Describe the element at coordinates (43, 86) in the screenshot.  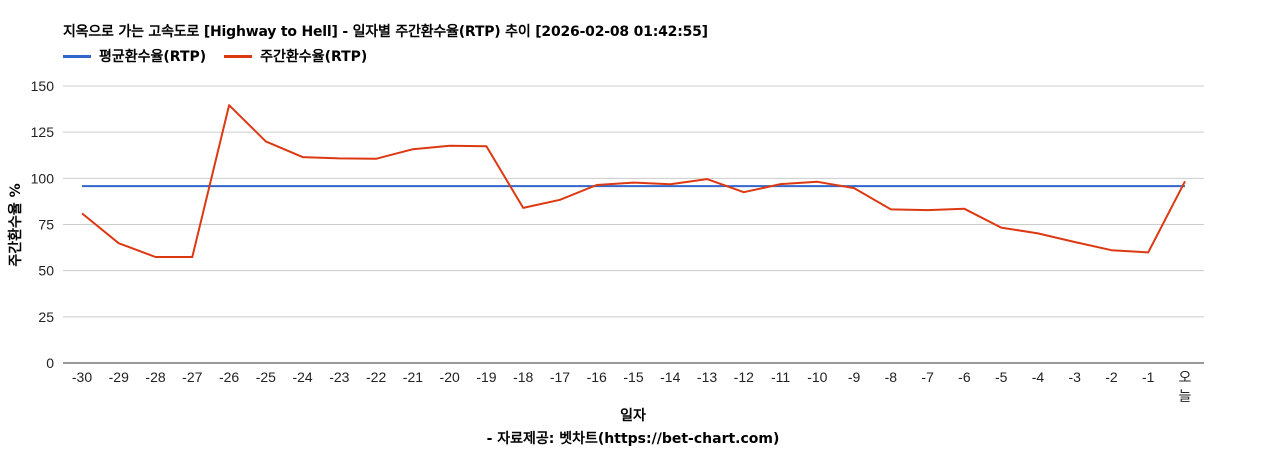
I see `y-tick-label: 150` at that location.